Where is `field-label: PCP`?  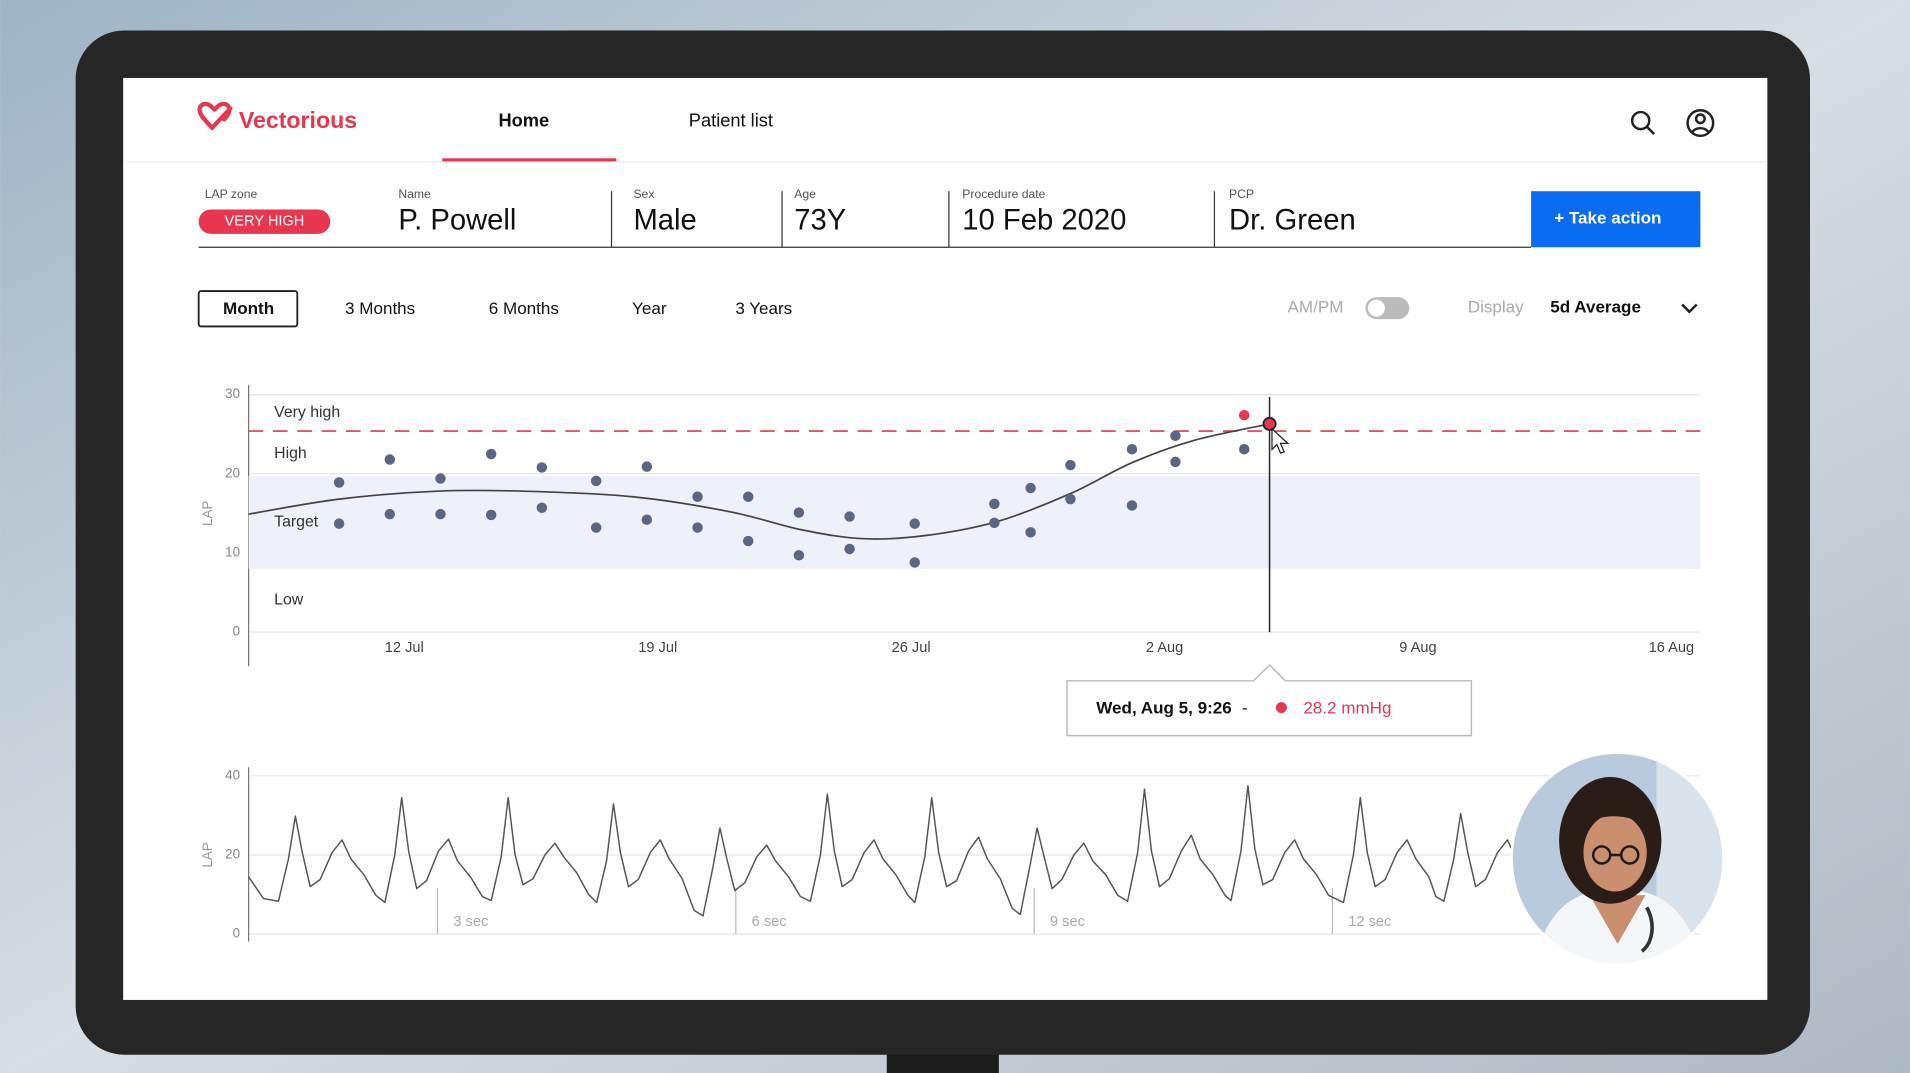
field-label: PCP is located at coordinates (1241, 194).